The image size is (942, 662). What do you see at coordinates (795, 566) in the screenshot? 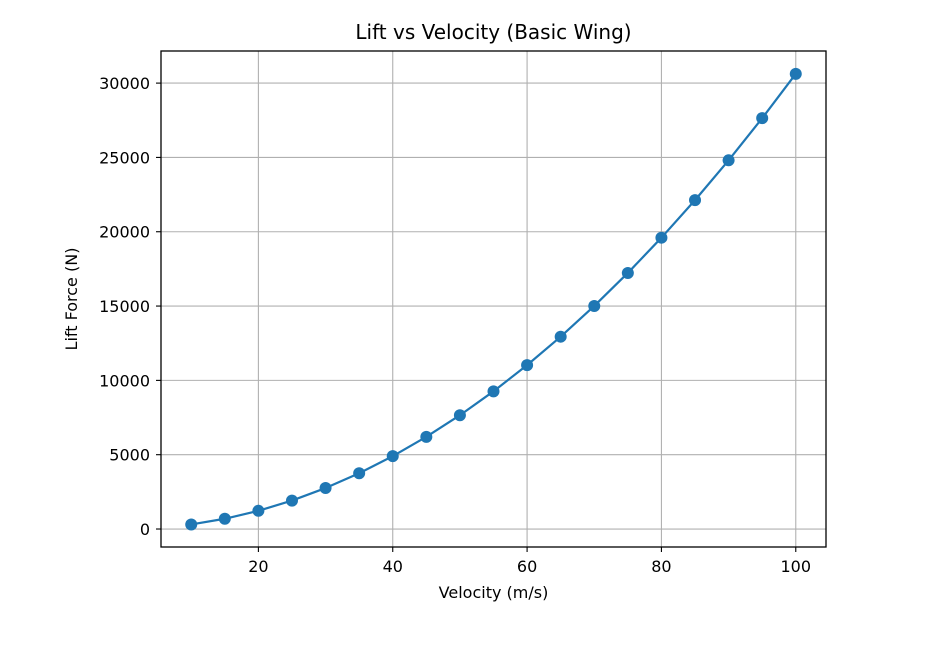
I see `x-tick-label: 100` at bounding box center [795, 566].